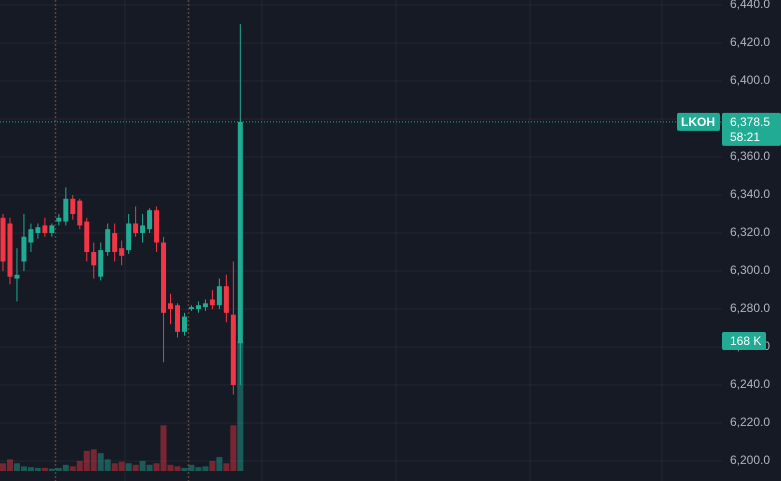  I want to click on volume-badge, so click(744, 341).